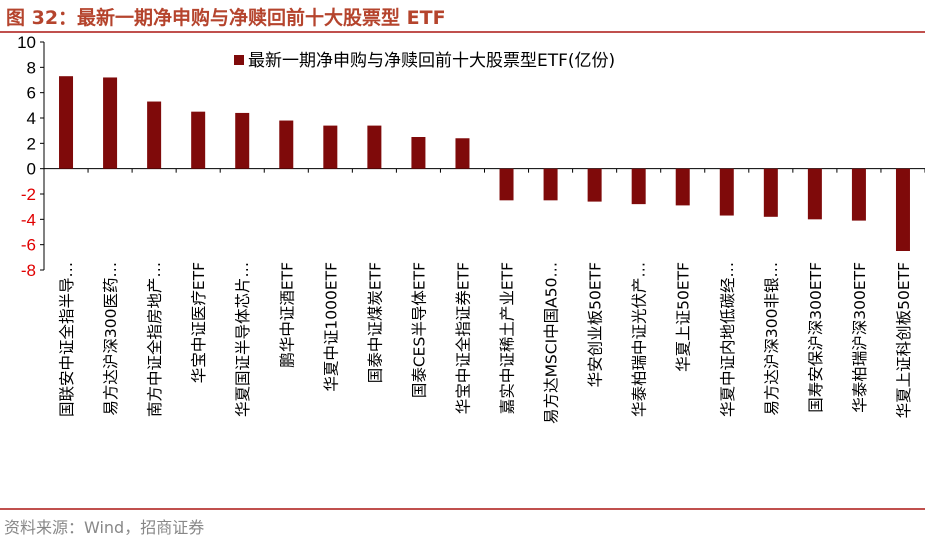 Image resolution: width=925 pixels, height=538 pixels. I want to click on x-category-label: 嘉实中证稀土产业ETF, so click(508, 338).